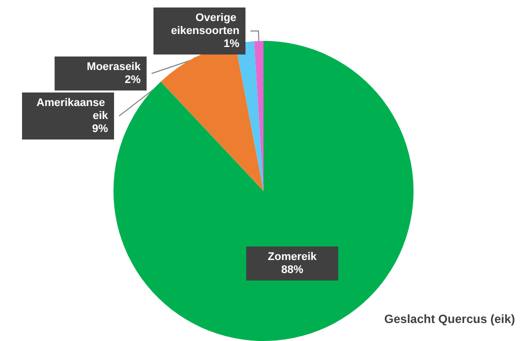 The width and height of the screenshot is (527, 341). Describe the element at coordinates (450, 319) in the screenshot. I see `text: Geslacht Quercus (eik)` at that location.